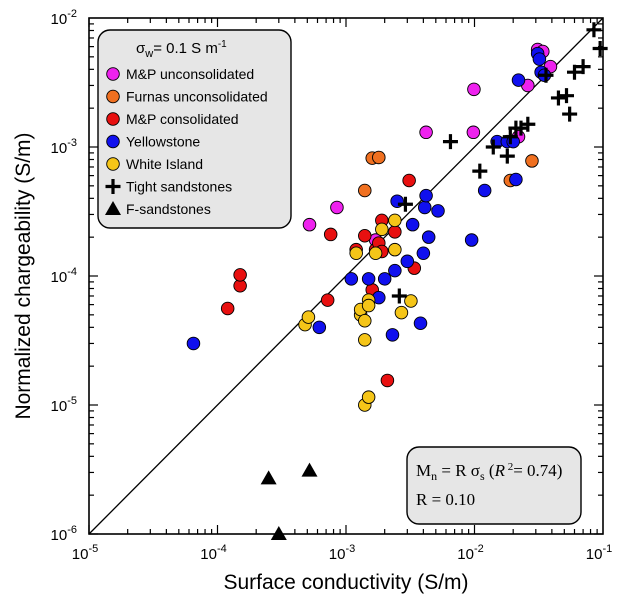 The width and height of the screenshot is (633, 600). What do you see at coordinates (168, 209) in the screenshot?
I see `legend-label-f-sandstones: F-sandstones` at bounding box center [168, 209].